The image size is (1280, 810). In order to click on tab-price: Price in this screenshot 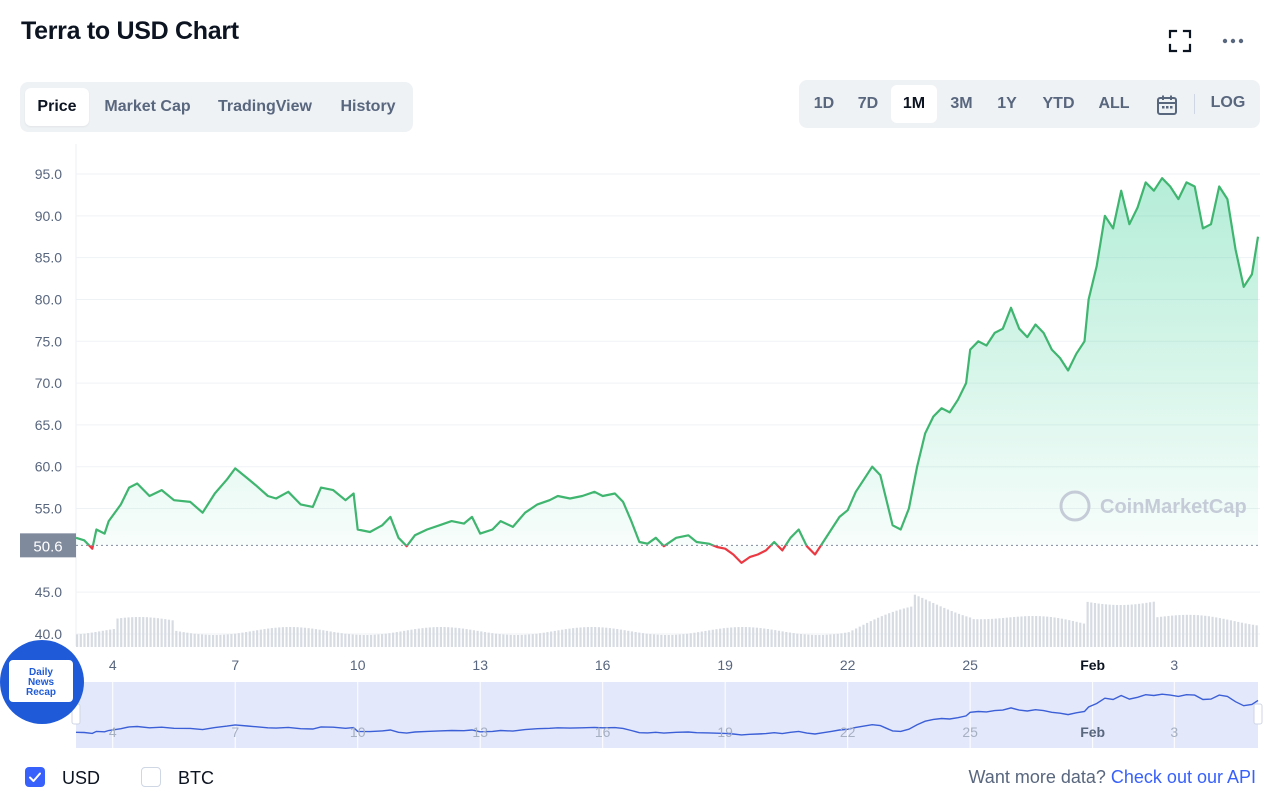, I will do `click(57, 107)`.